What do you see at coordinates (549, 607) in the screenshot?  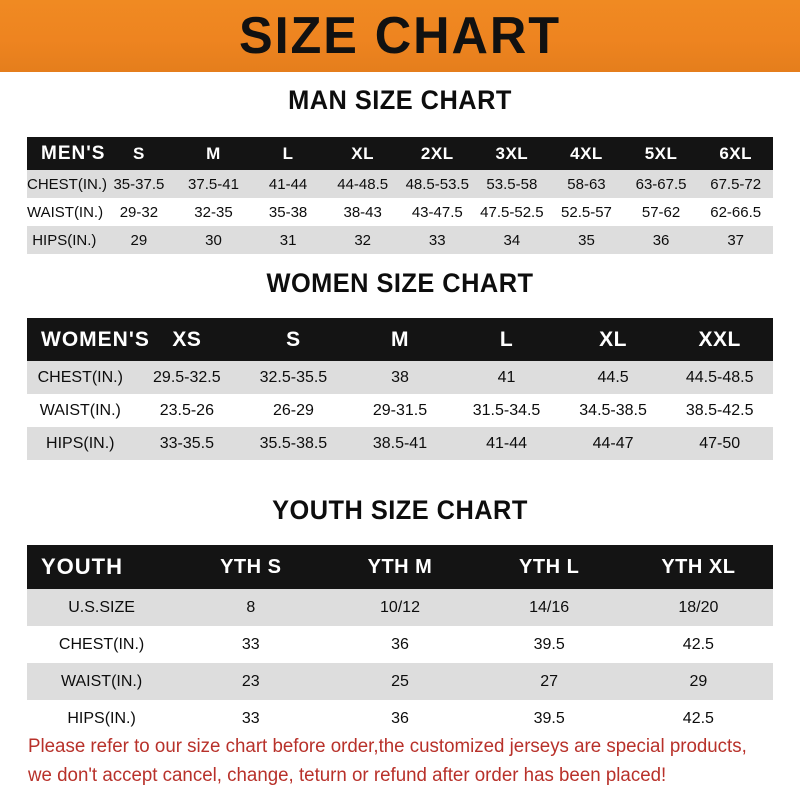 I see `youth-ussize-l: 14/16` at bounding box center [549, 607].